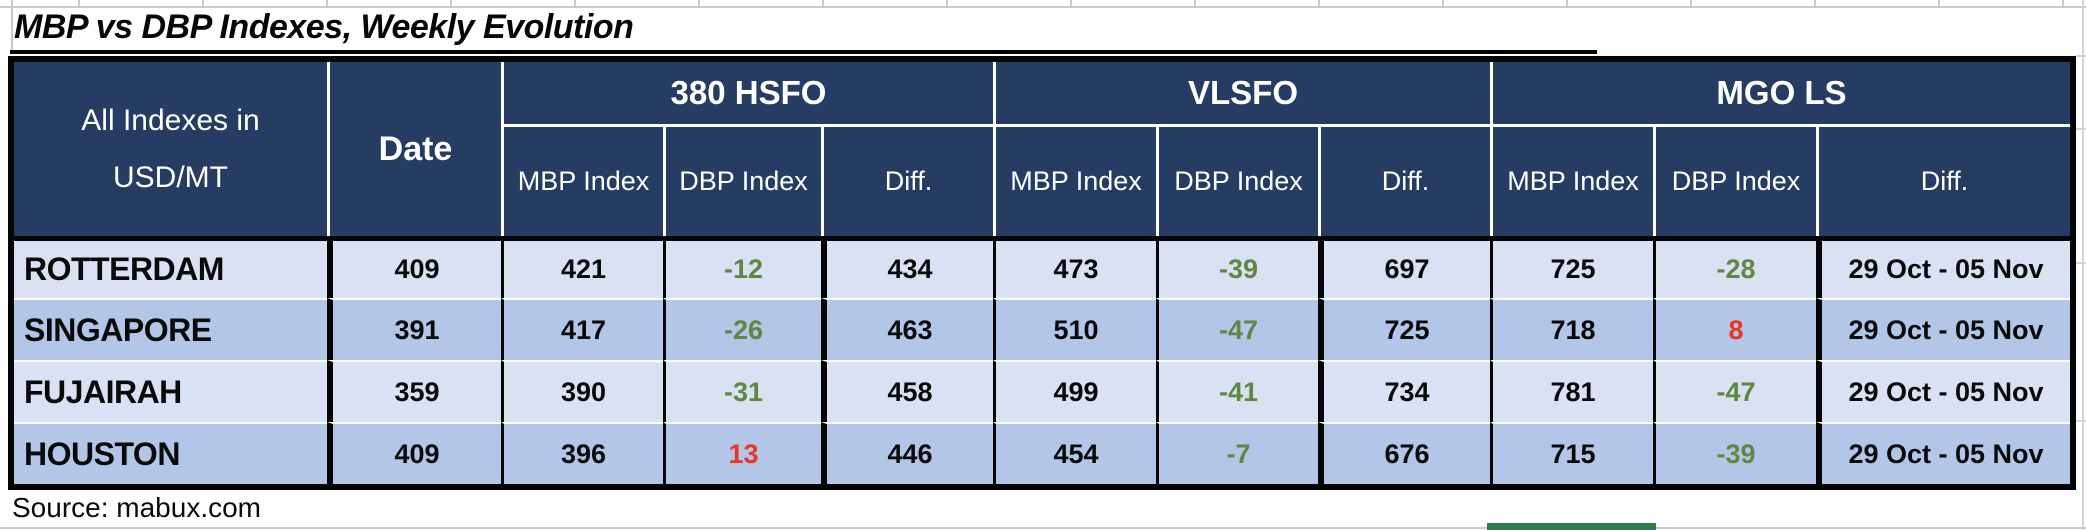 This screenshot has width=2086, height=530. I want to click on port-cell: FUJAIRAH, so click(170, 391).